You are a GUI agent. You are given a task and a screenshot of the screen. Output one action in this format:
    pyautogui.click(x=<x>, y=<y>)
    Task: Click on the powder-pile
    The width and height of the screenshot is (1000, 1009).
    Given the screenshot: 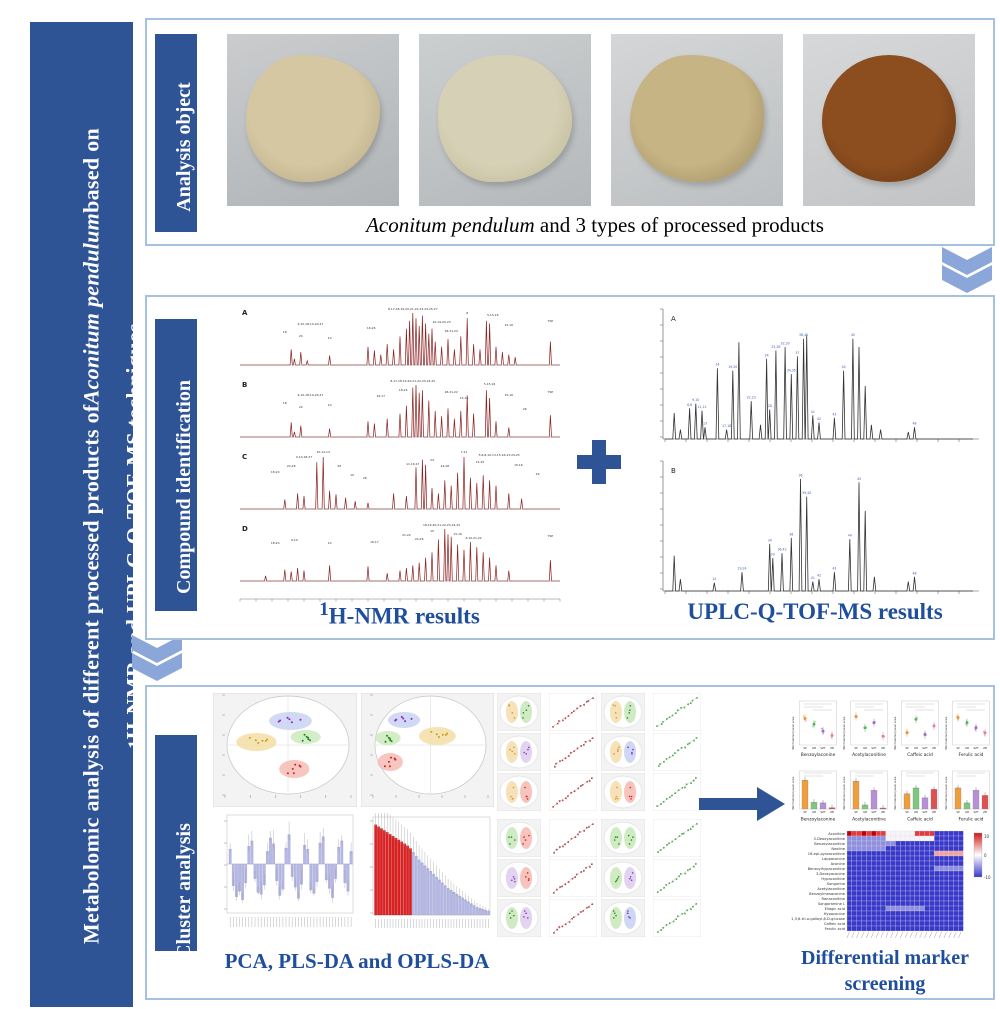 What is the action you would take?
    pyautogui.click(x=697, y=118)
    